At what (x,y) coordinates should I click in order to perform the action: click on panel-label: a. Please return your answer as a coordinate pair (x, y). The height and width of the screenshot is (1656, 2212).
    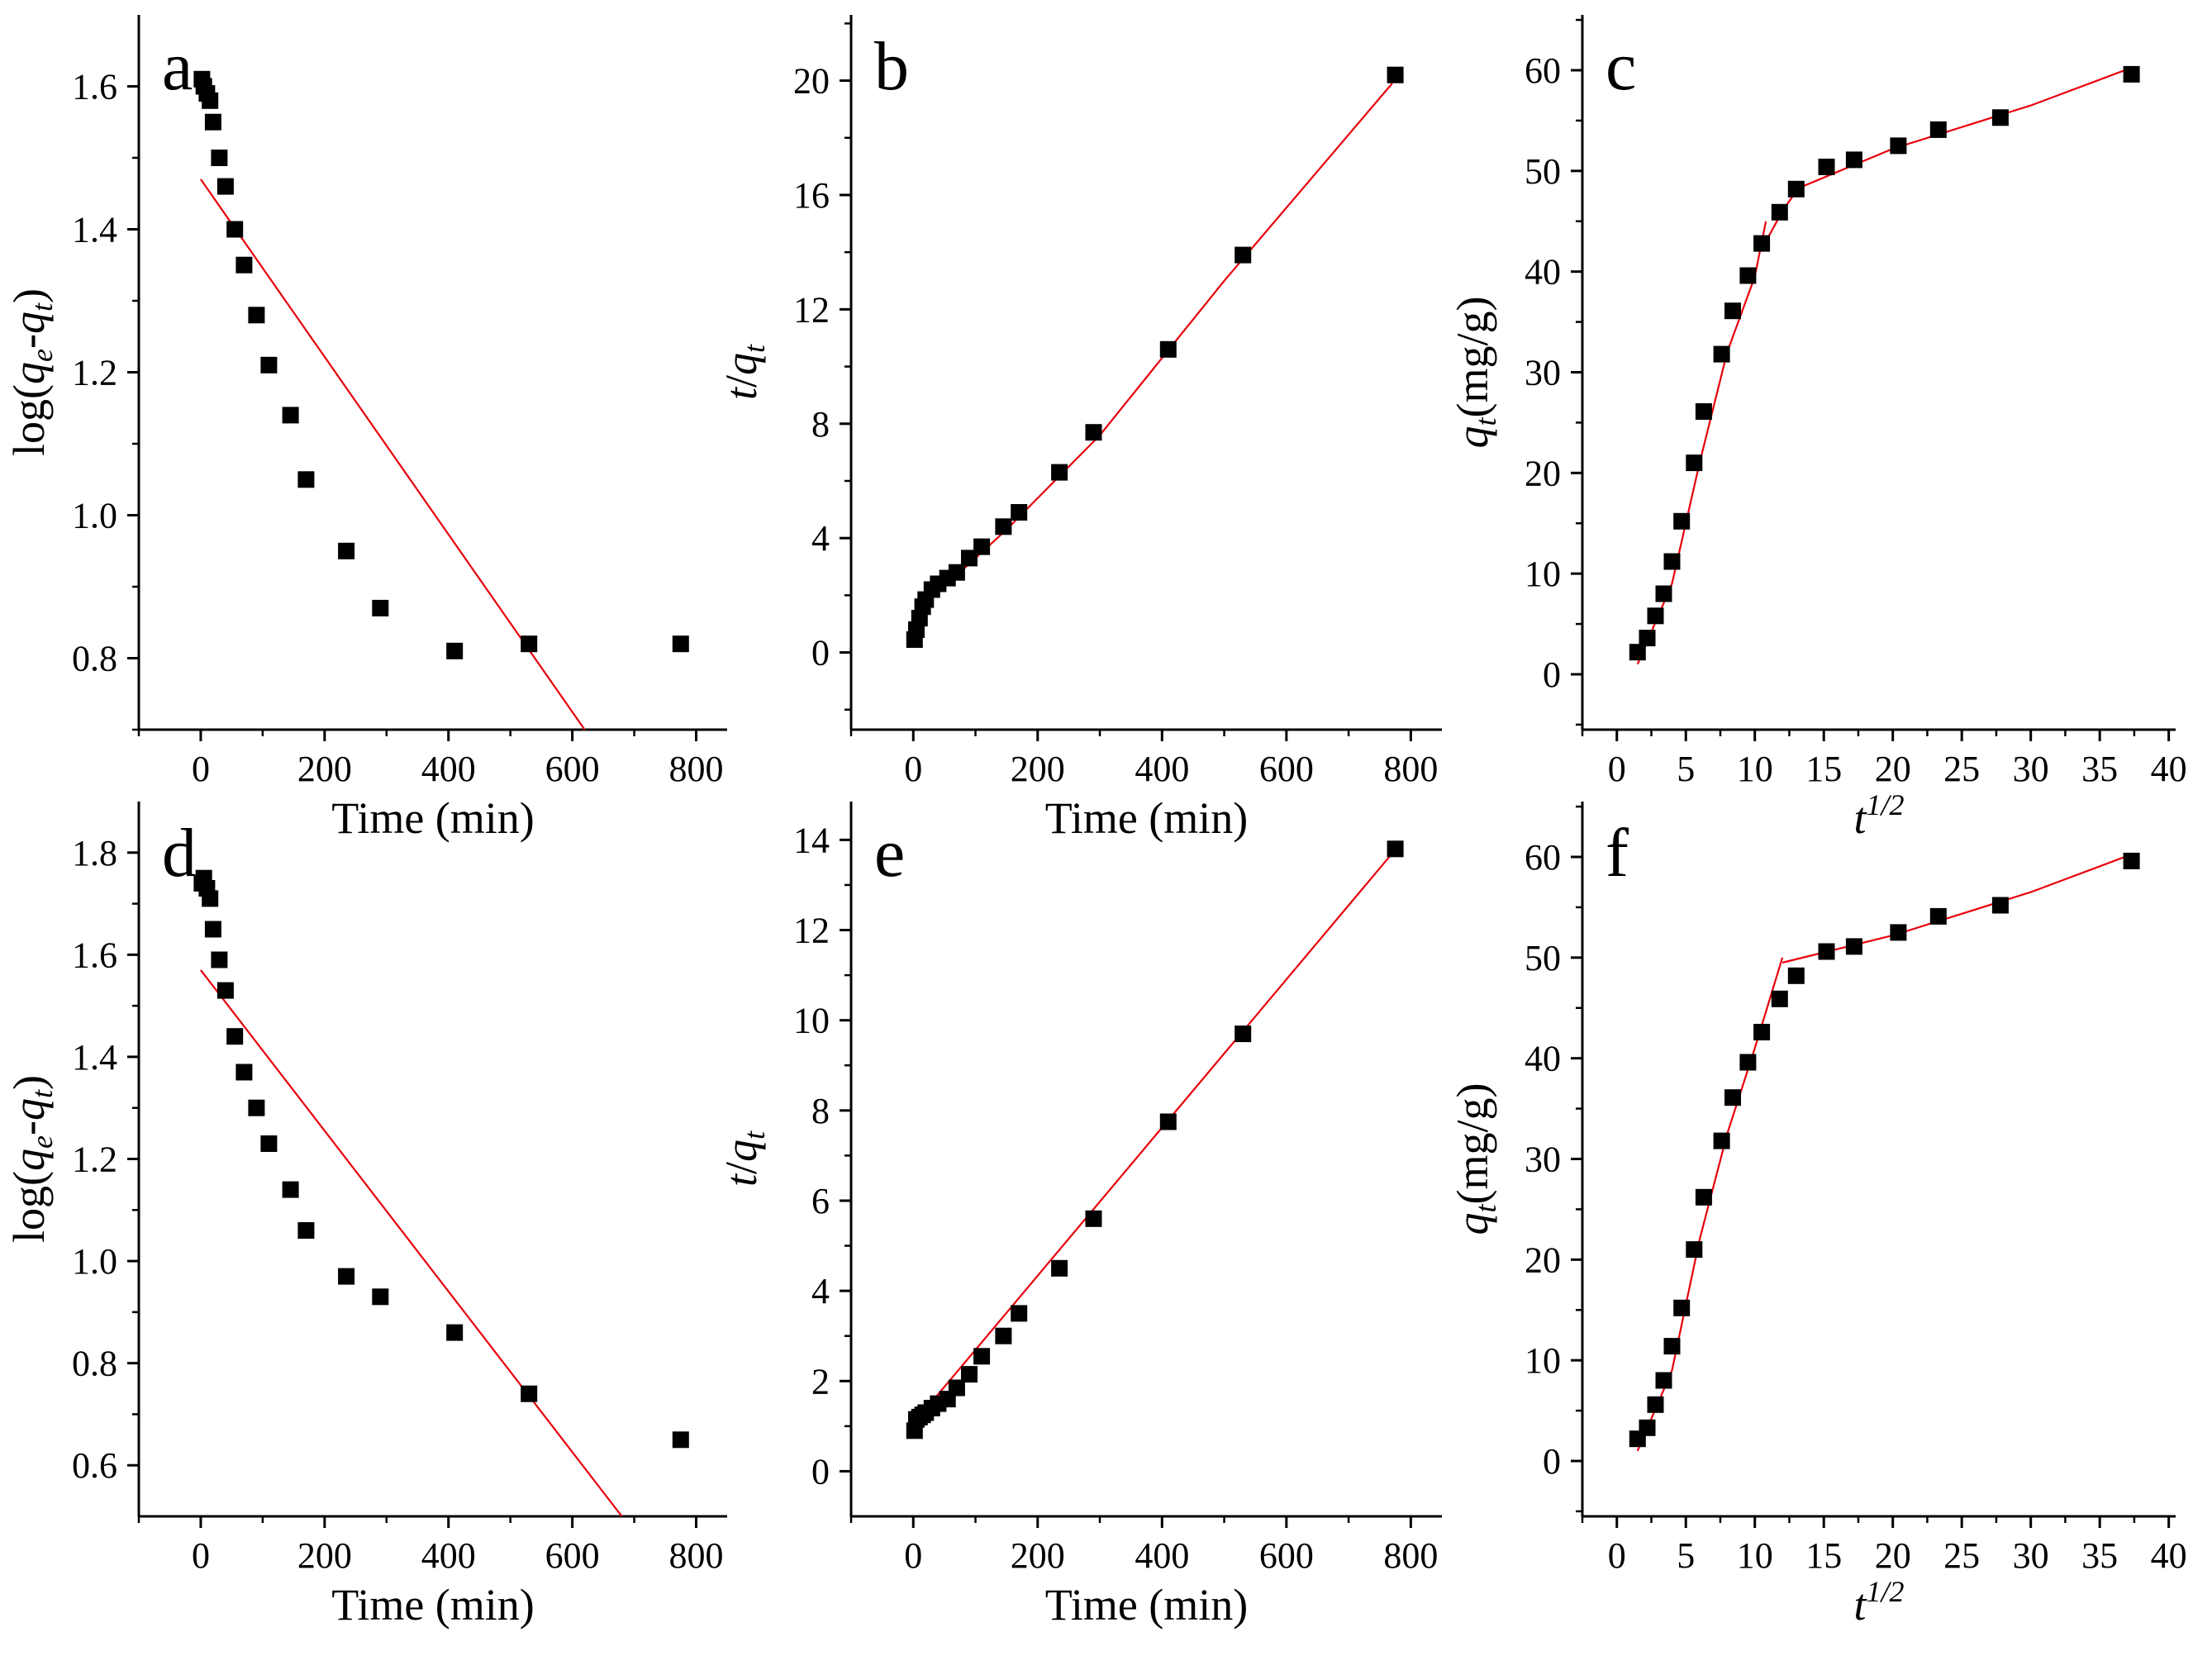
    Looking at the image, I should click on (177, 66).